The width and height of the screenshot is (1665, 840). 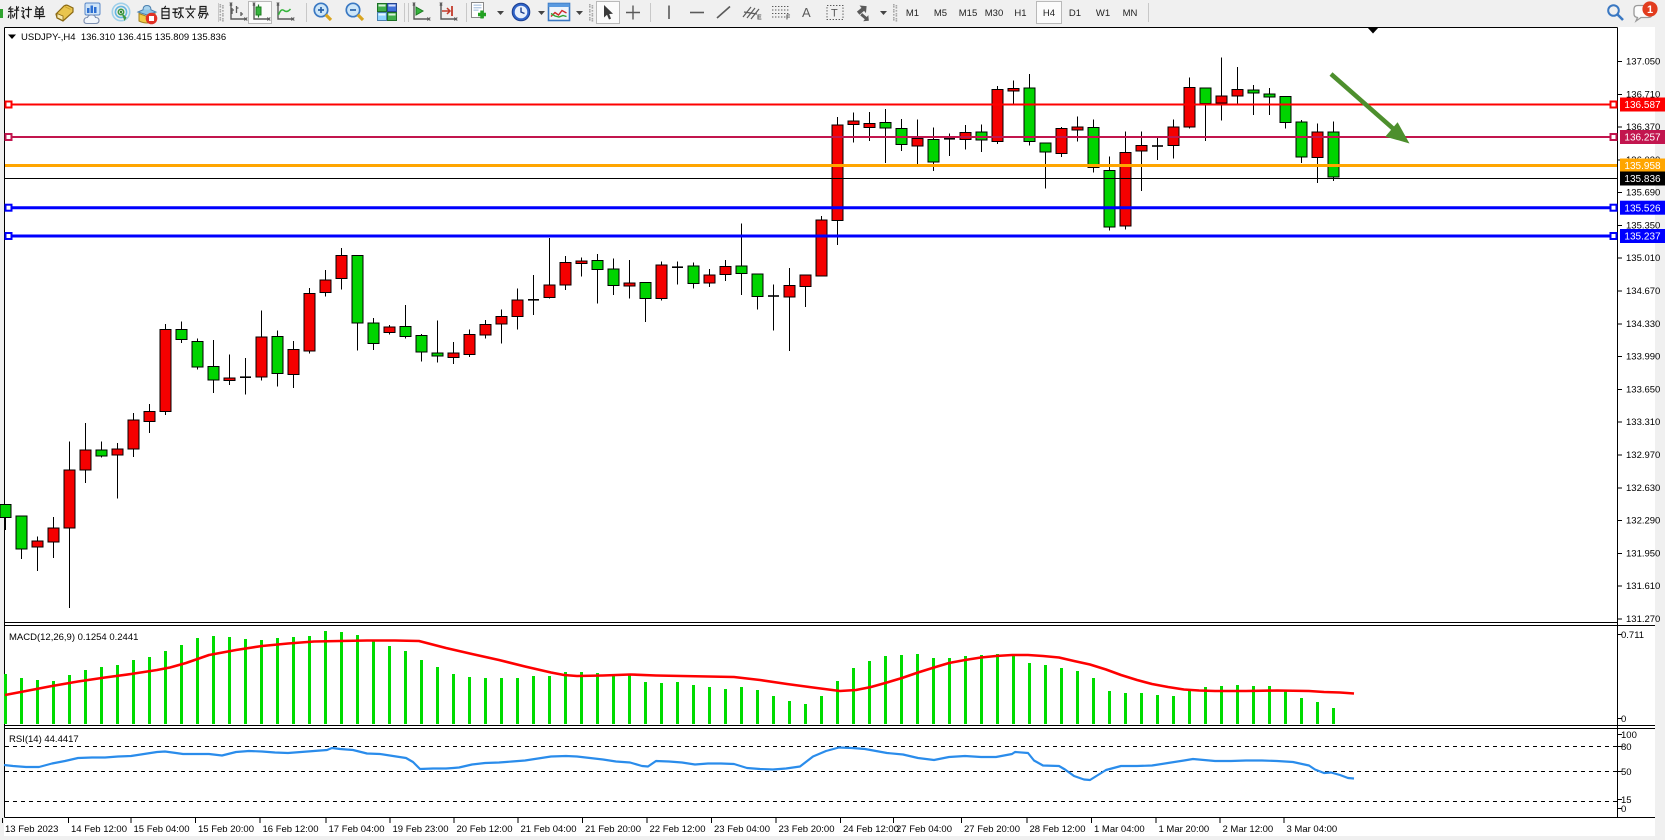 I want to click on svg-text: 131.610, so click(x=1643, y=586).